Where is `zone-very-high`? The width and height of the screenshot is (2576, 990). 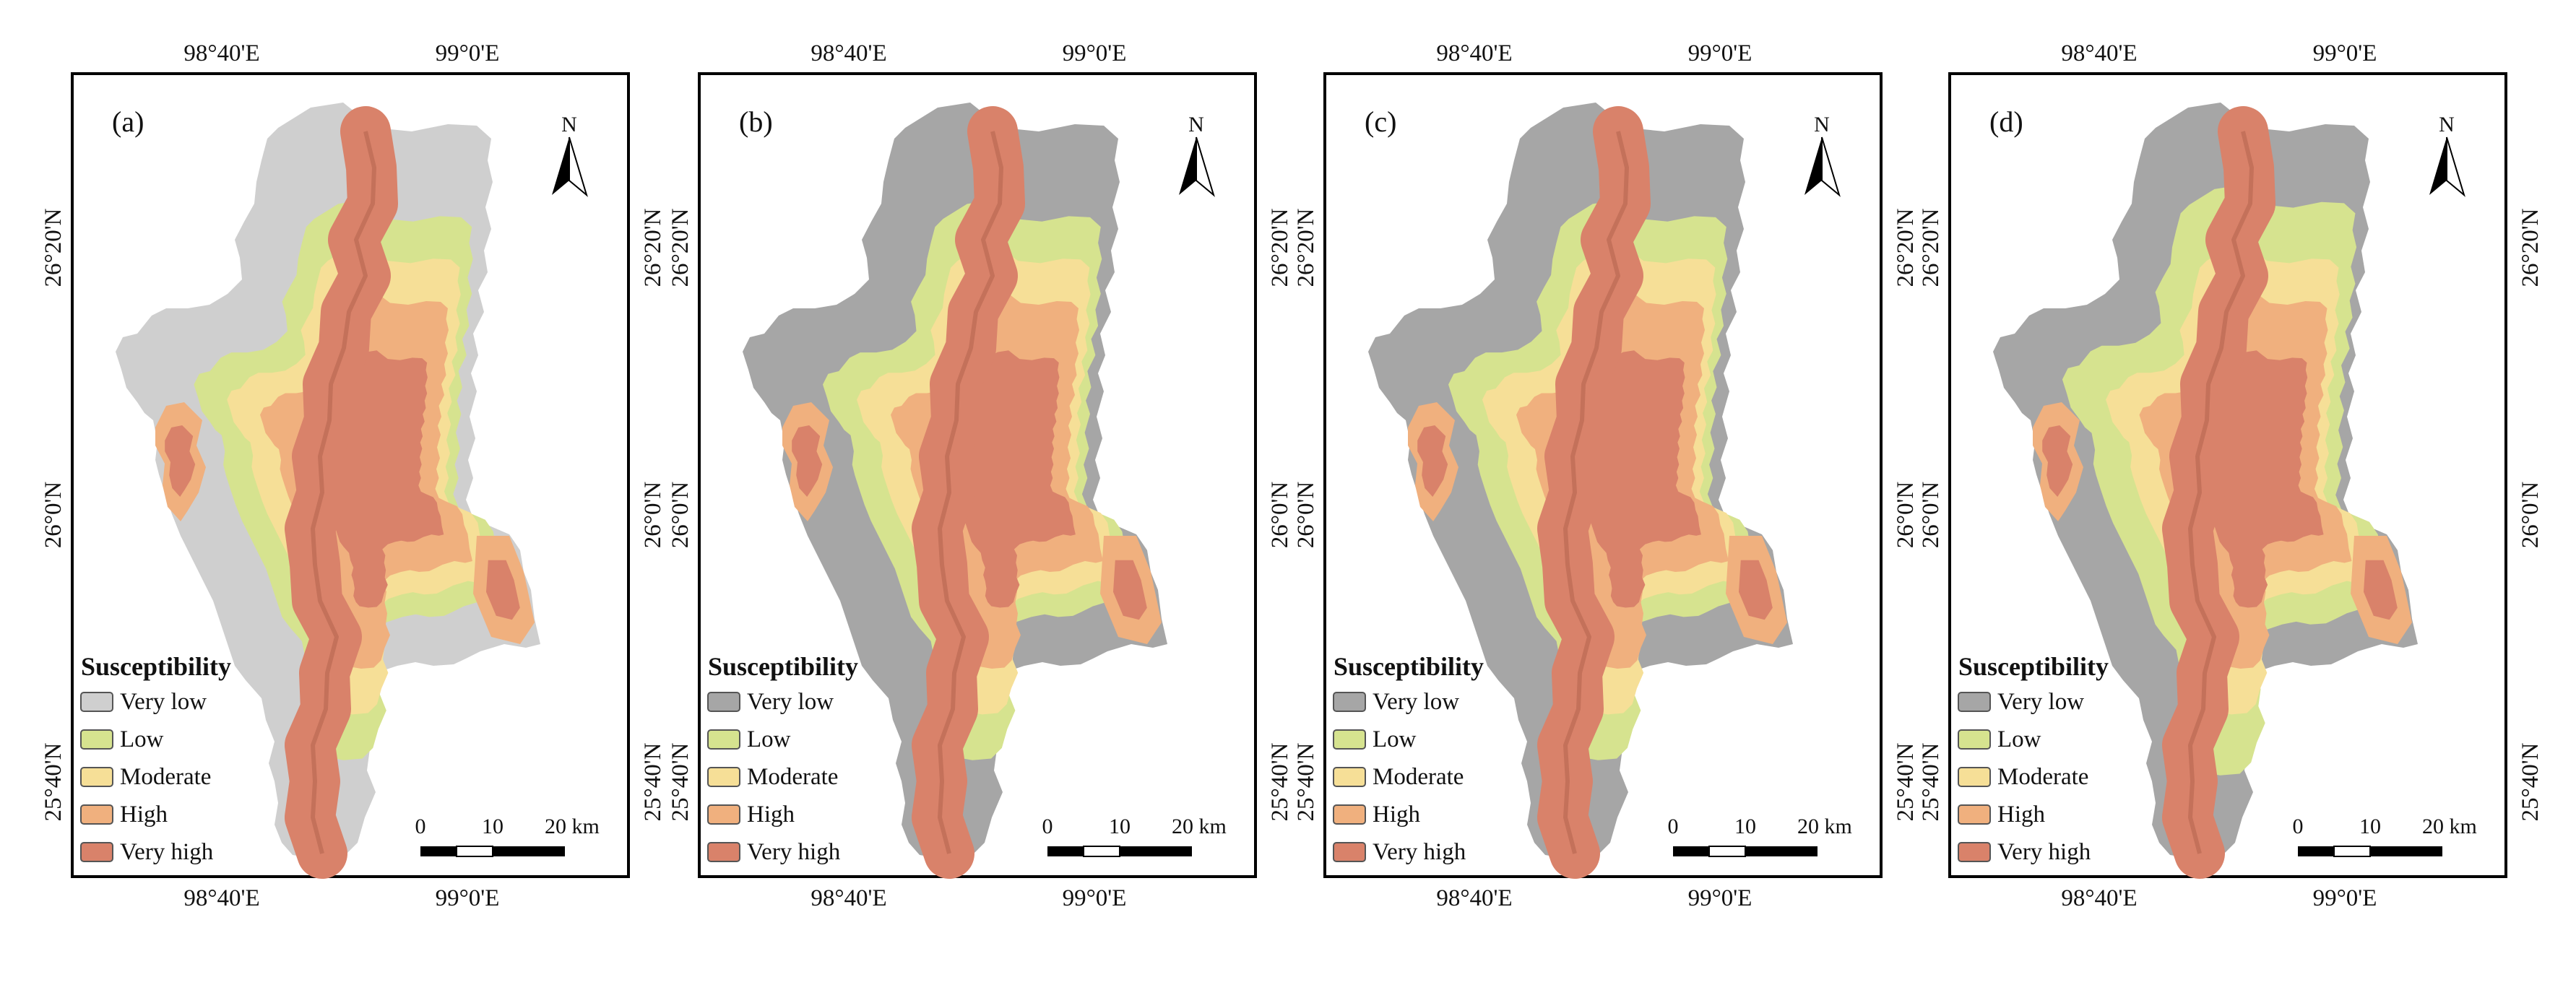
zone-very-high is located at coordinates (2251, 479).